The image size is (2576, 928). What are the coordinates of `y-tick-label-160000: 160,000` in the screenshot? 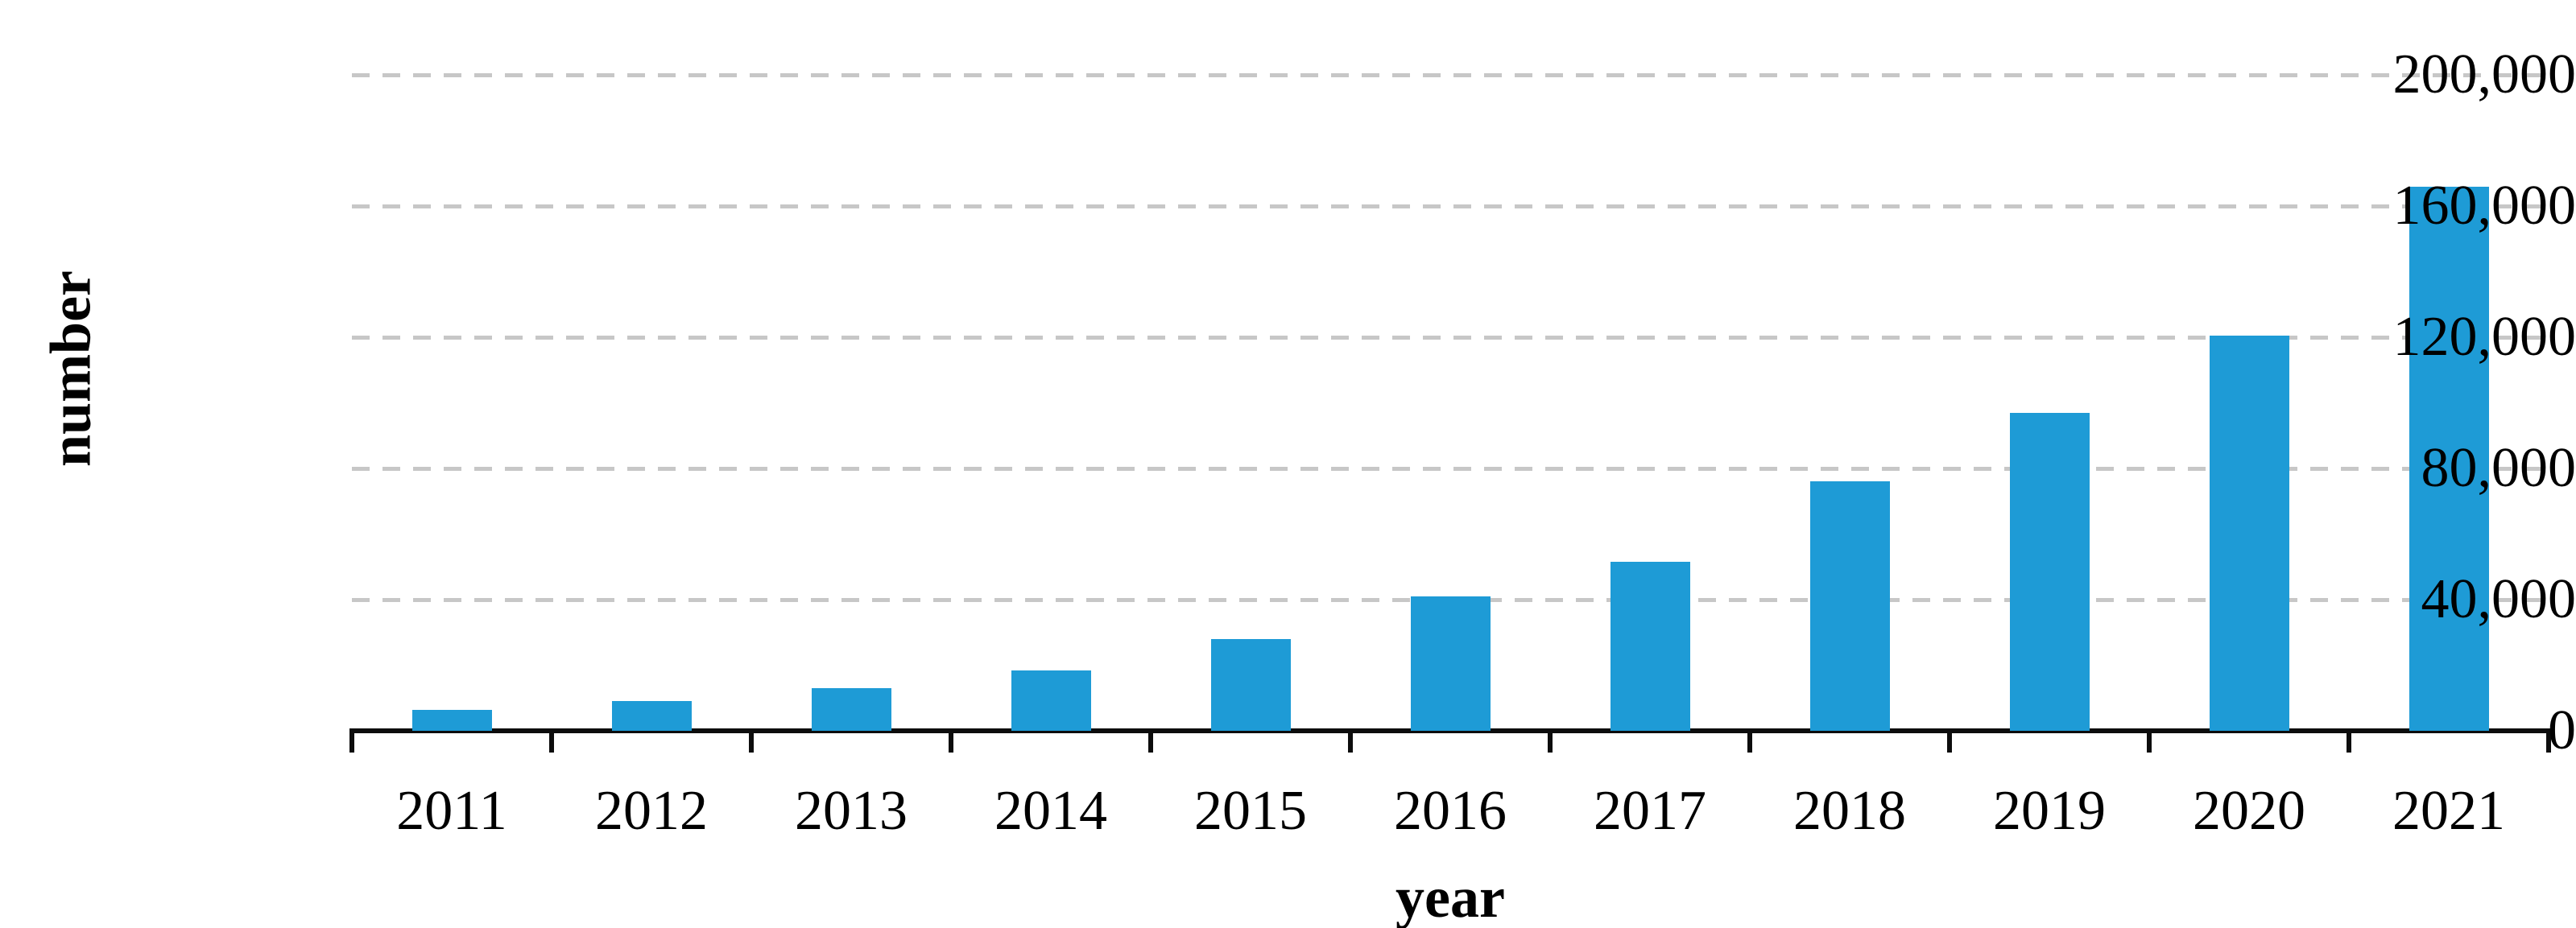 It's located at (2484, 206).